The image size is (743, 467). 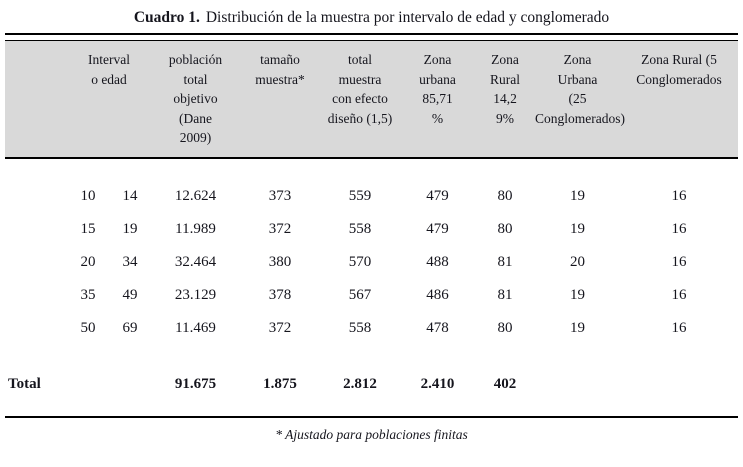 What do you see at coordinates (24, 384) in the screenshot?
I see `total-label: Total` at bounding box center [24, 384].